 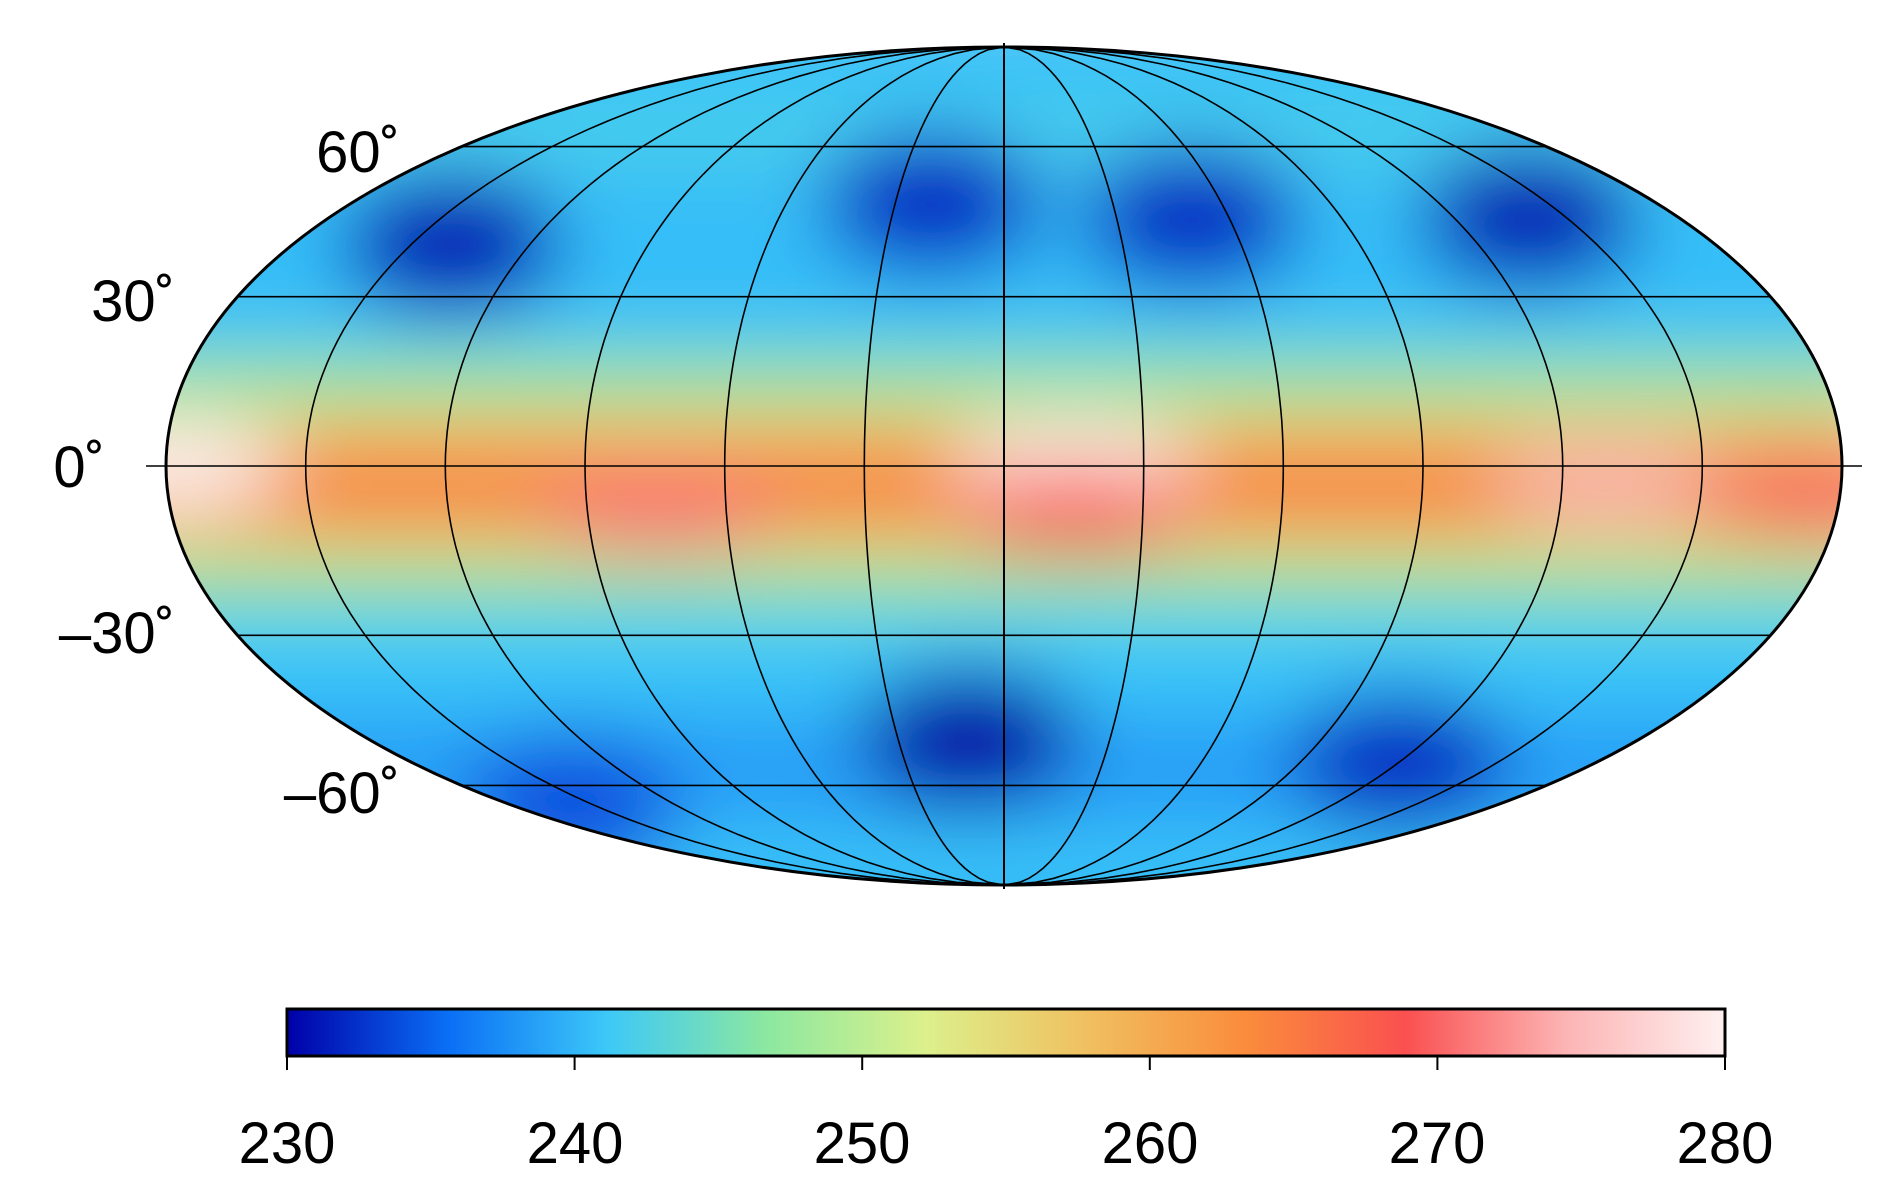 What do you see at coordinates (79, 467) in the screenshot?
I see `lat-label-0: 0˚` at bounding box center [79, 467].